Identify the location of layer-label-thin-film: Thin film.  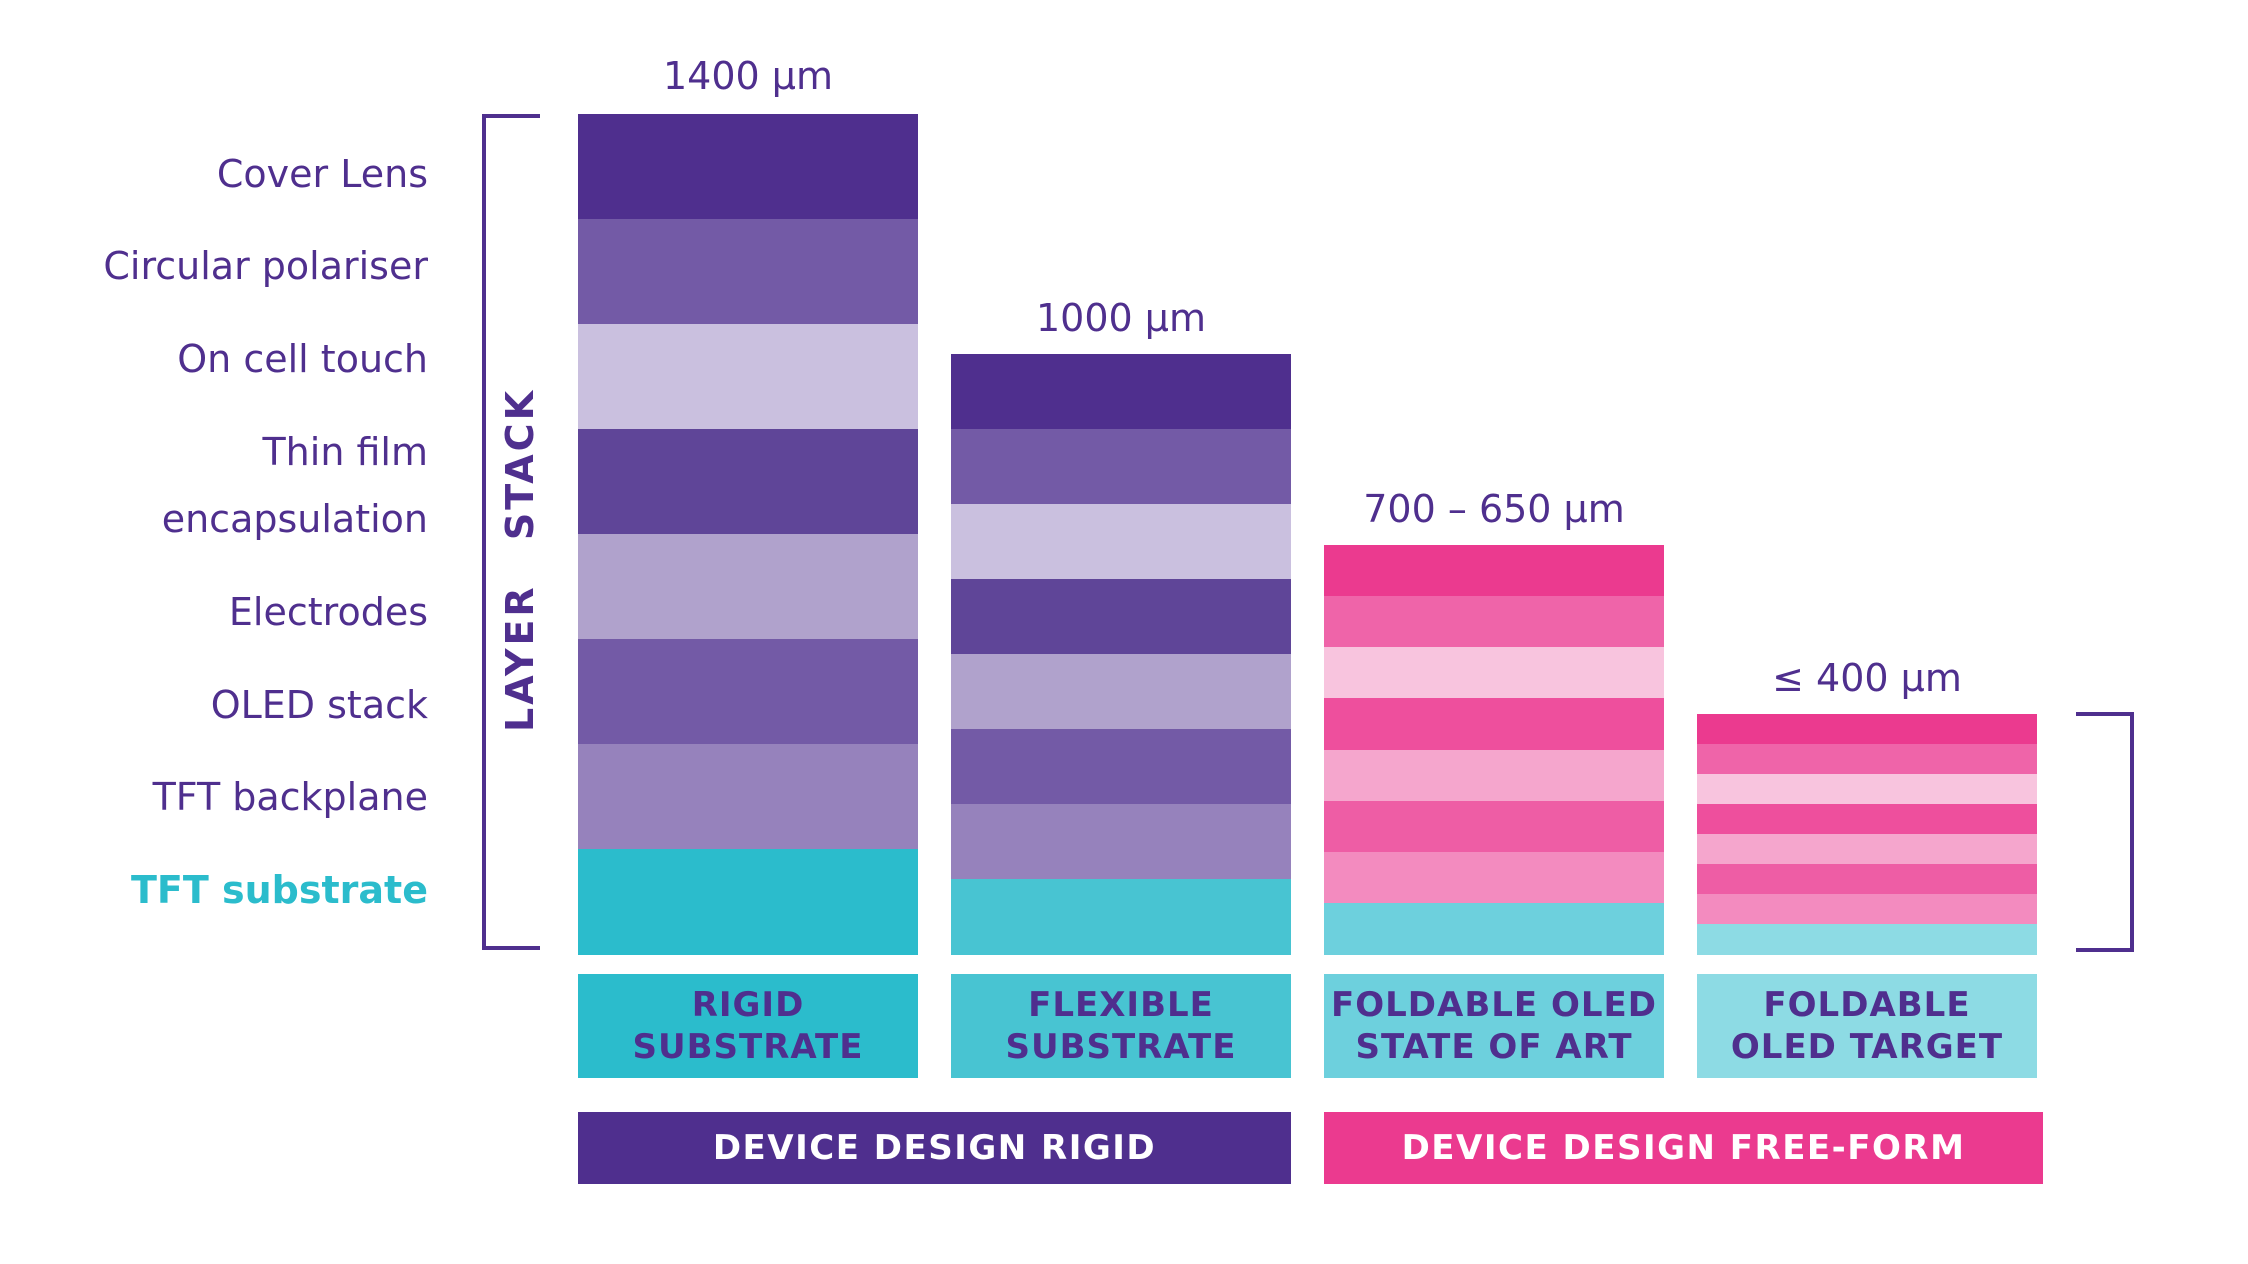
(345, 452).